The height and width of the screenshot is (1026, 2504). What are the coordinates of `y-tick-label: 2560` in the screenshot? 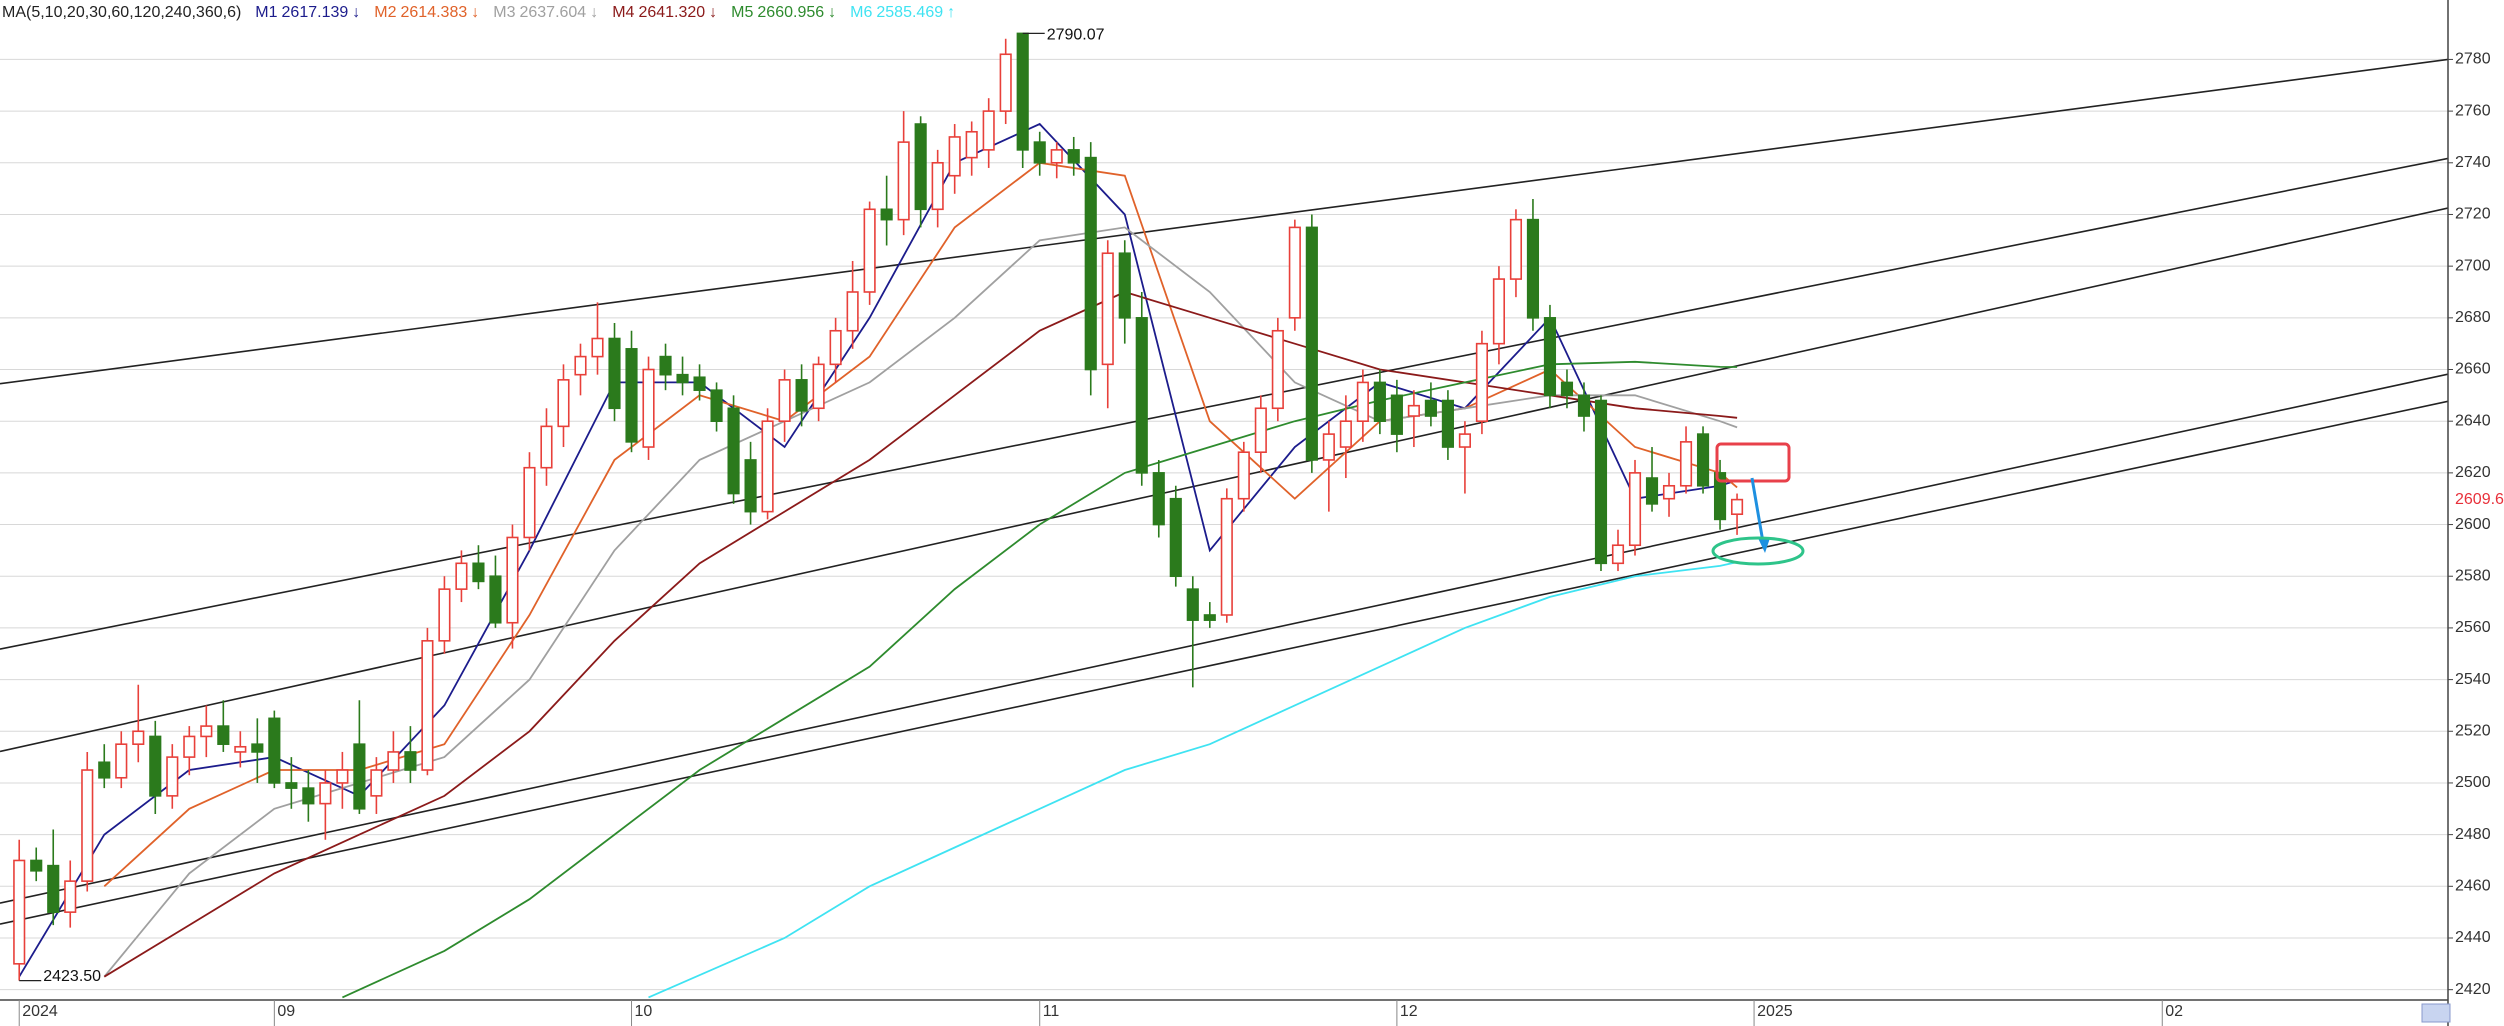 It's located at (2473, 627).